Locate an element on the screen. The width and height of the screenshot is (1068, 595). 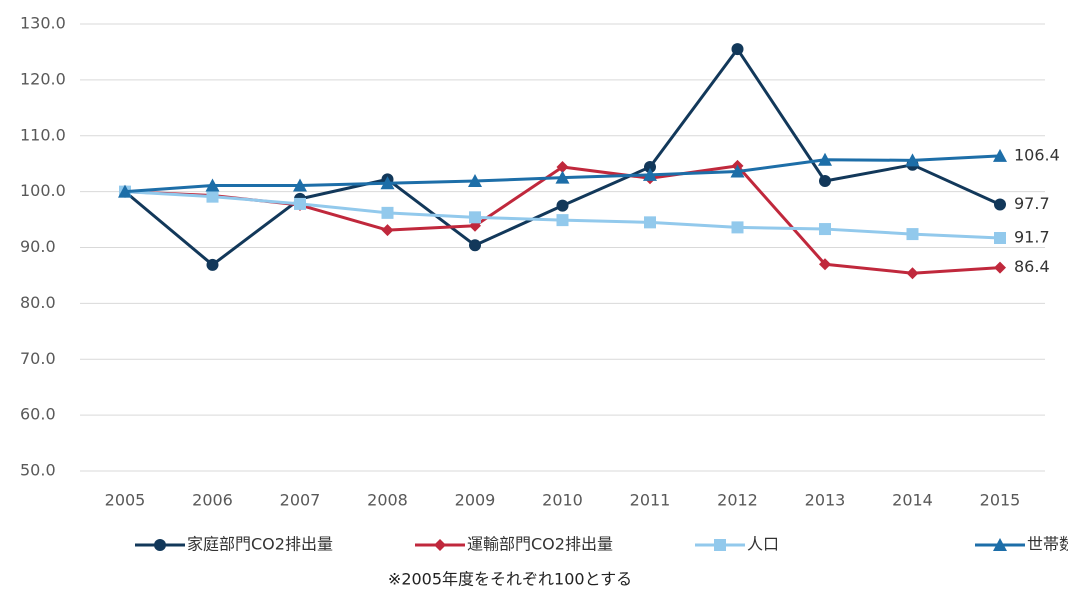
value-label: 106.4 is located at coordinates (1037, 154).